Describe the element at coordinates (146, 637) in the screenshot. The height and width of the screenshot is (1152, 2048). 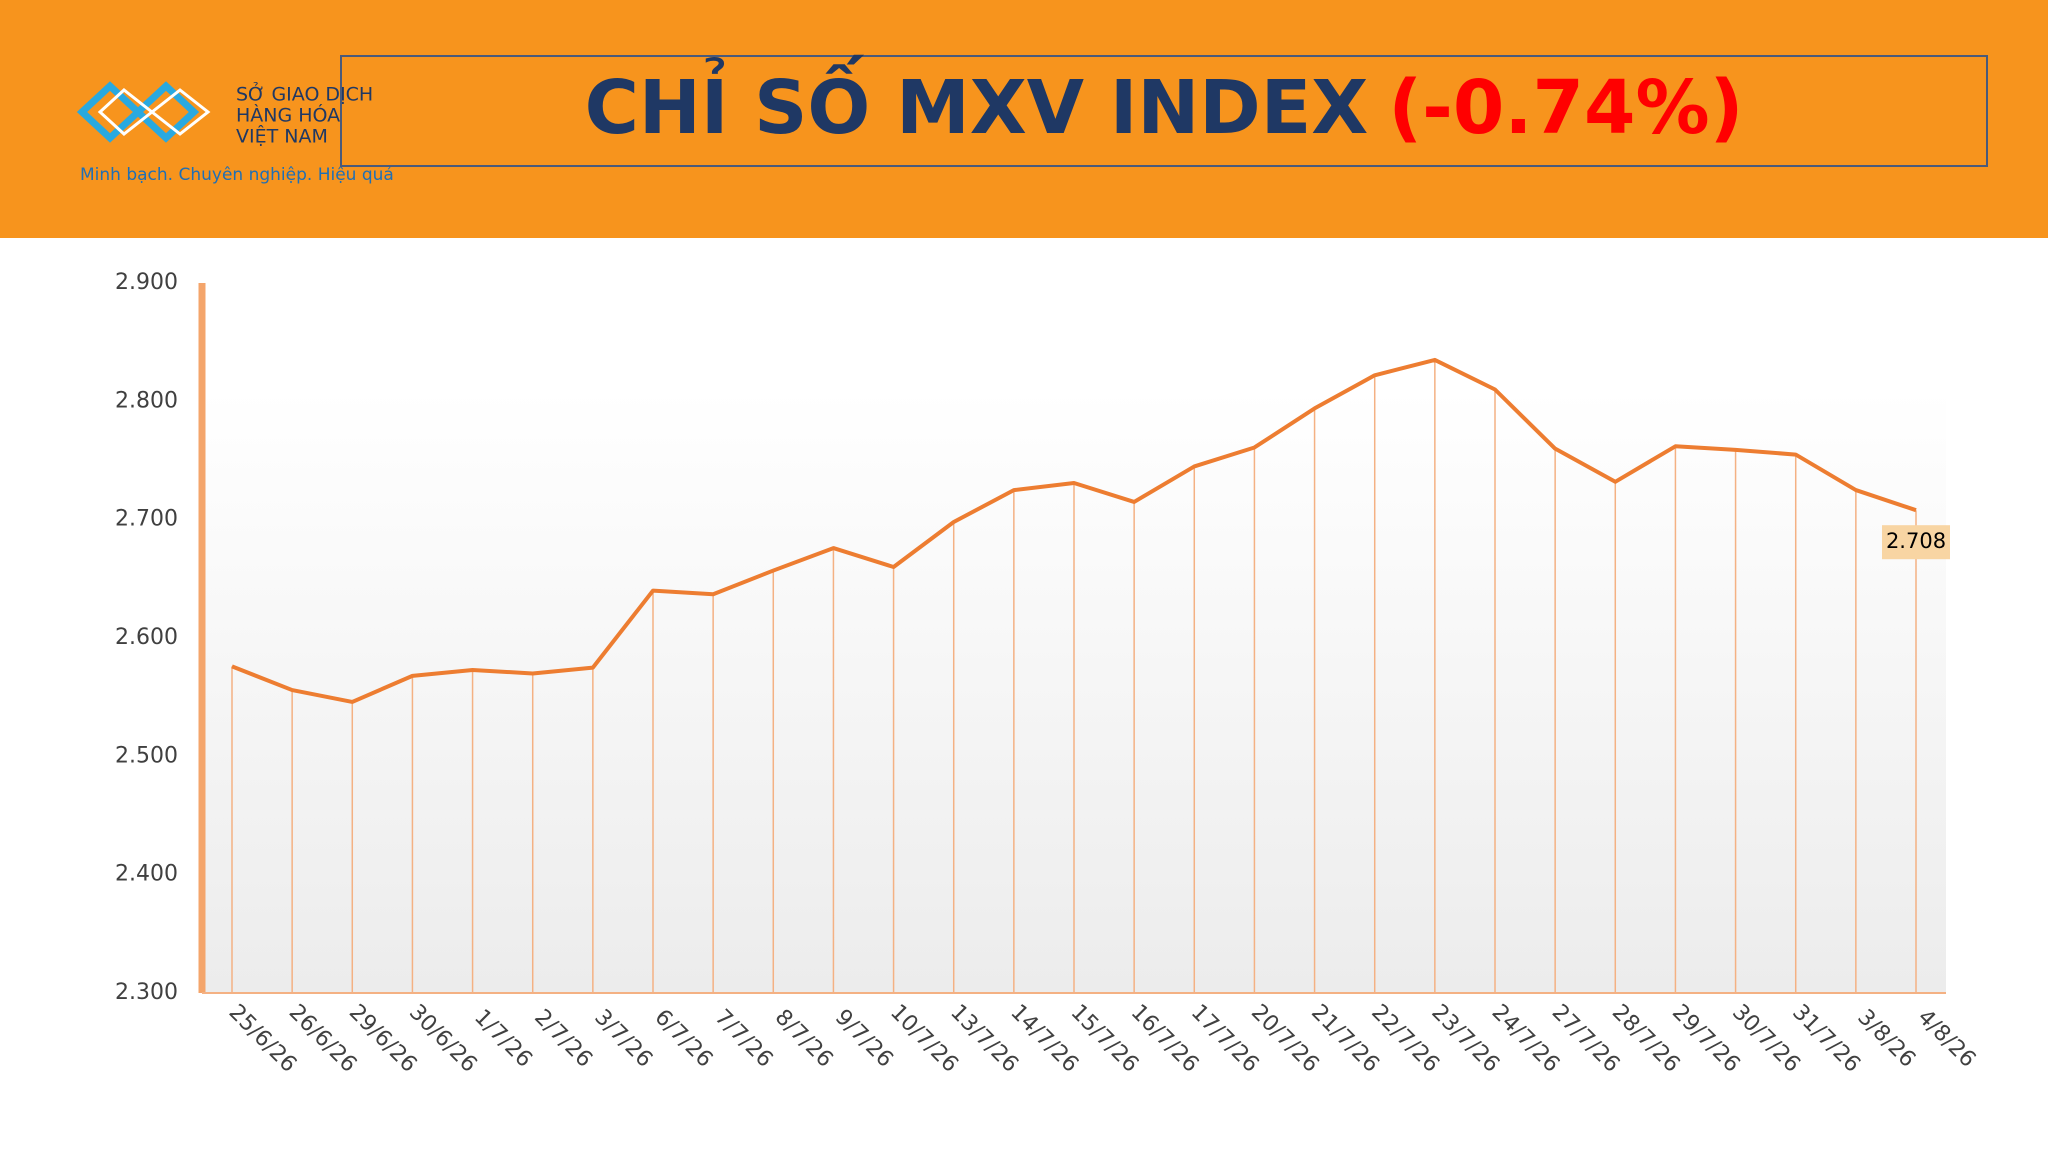
I see `y-tick-label: 2.600` at that location.